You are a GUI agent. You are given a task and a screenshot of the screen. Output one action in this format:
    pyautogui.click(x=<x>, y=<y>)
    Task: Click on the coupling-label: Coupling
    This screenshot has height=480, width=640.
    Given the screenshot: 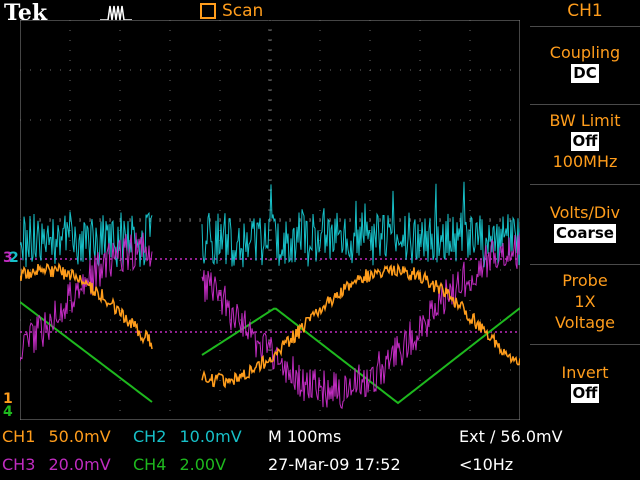 What is the action you would take?
    pyautogui.click(x=585, y=52)
    